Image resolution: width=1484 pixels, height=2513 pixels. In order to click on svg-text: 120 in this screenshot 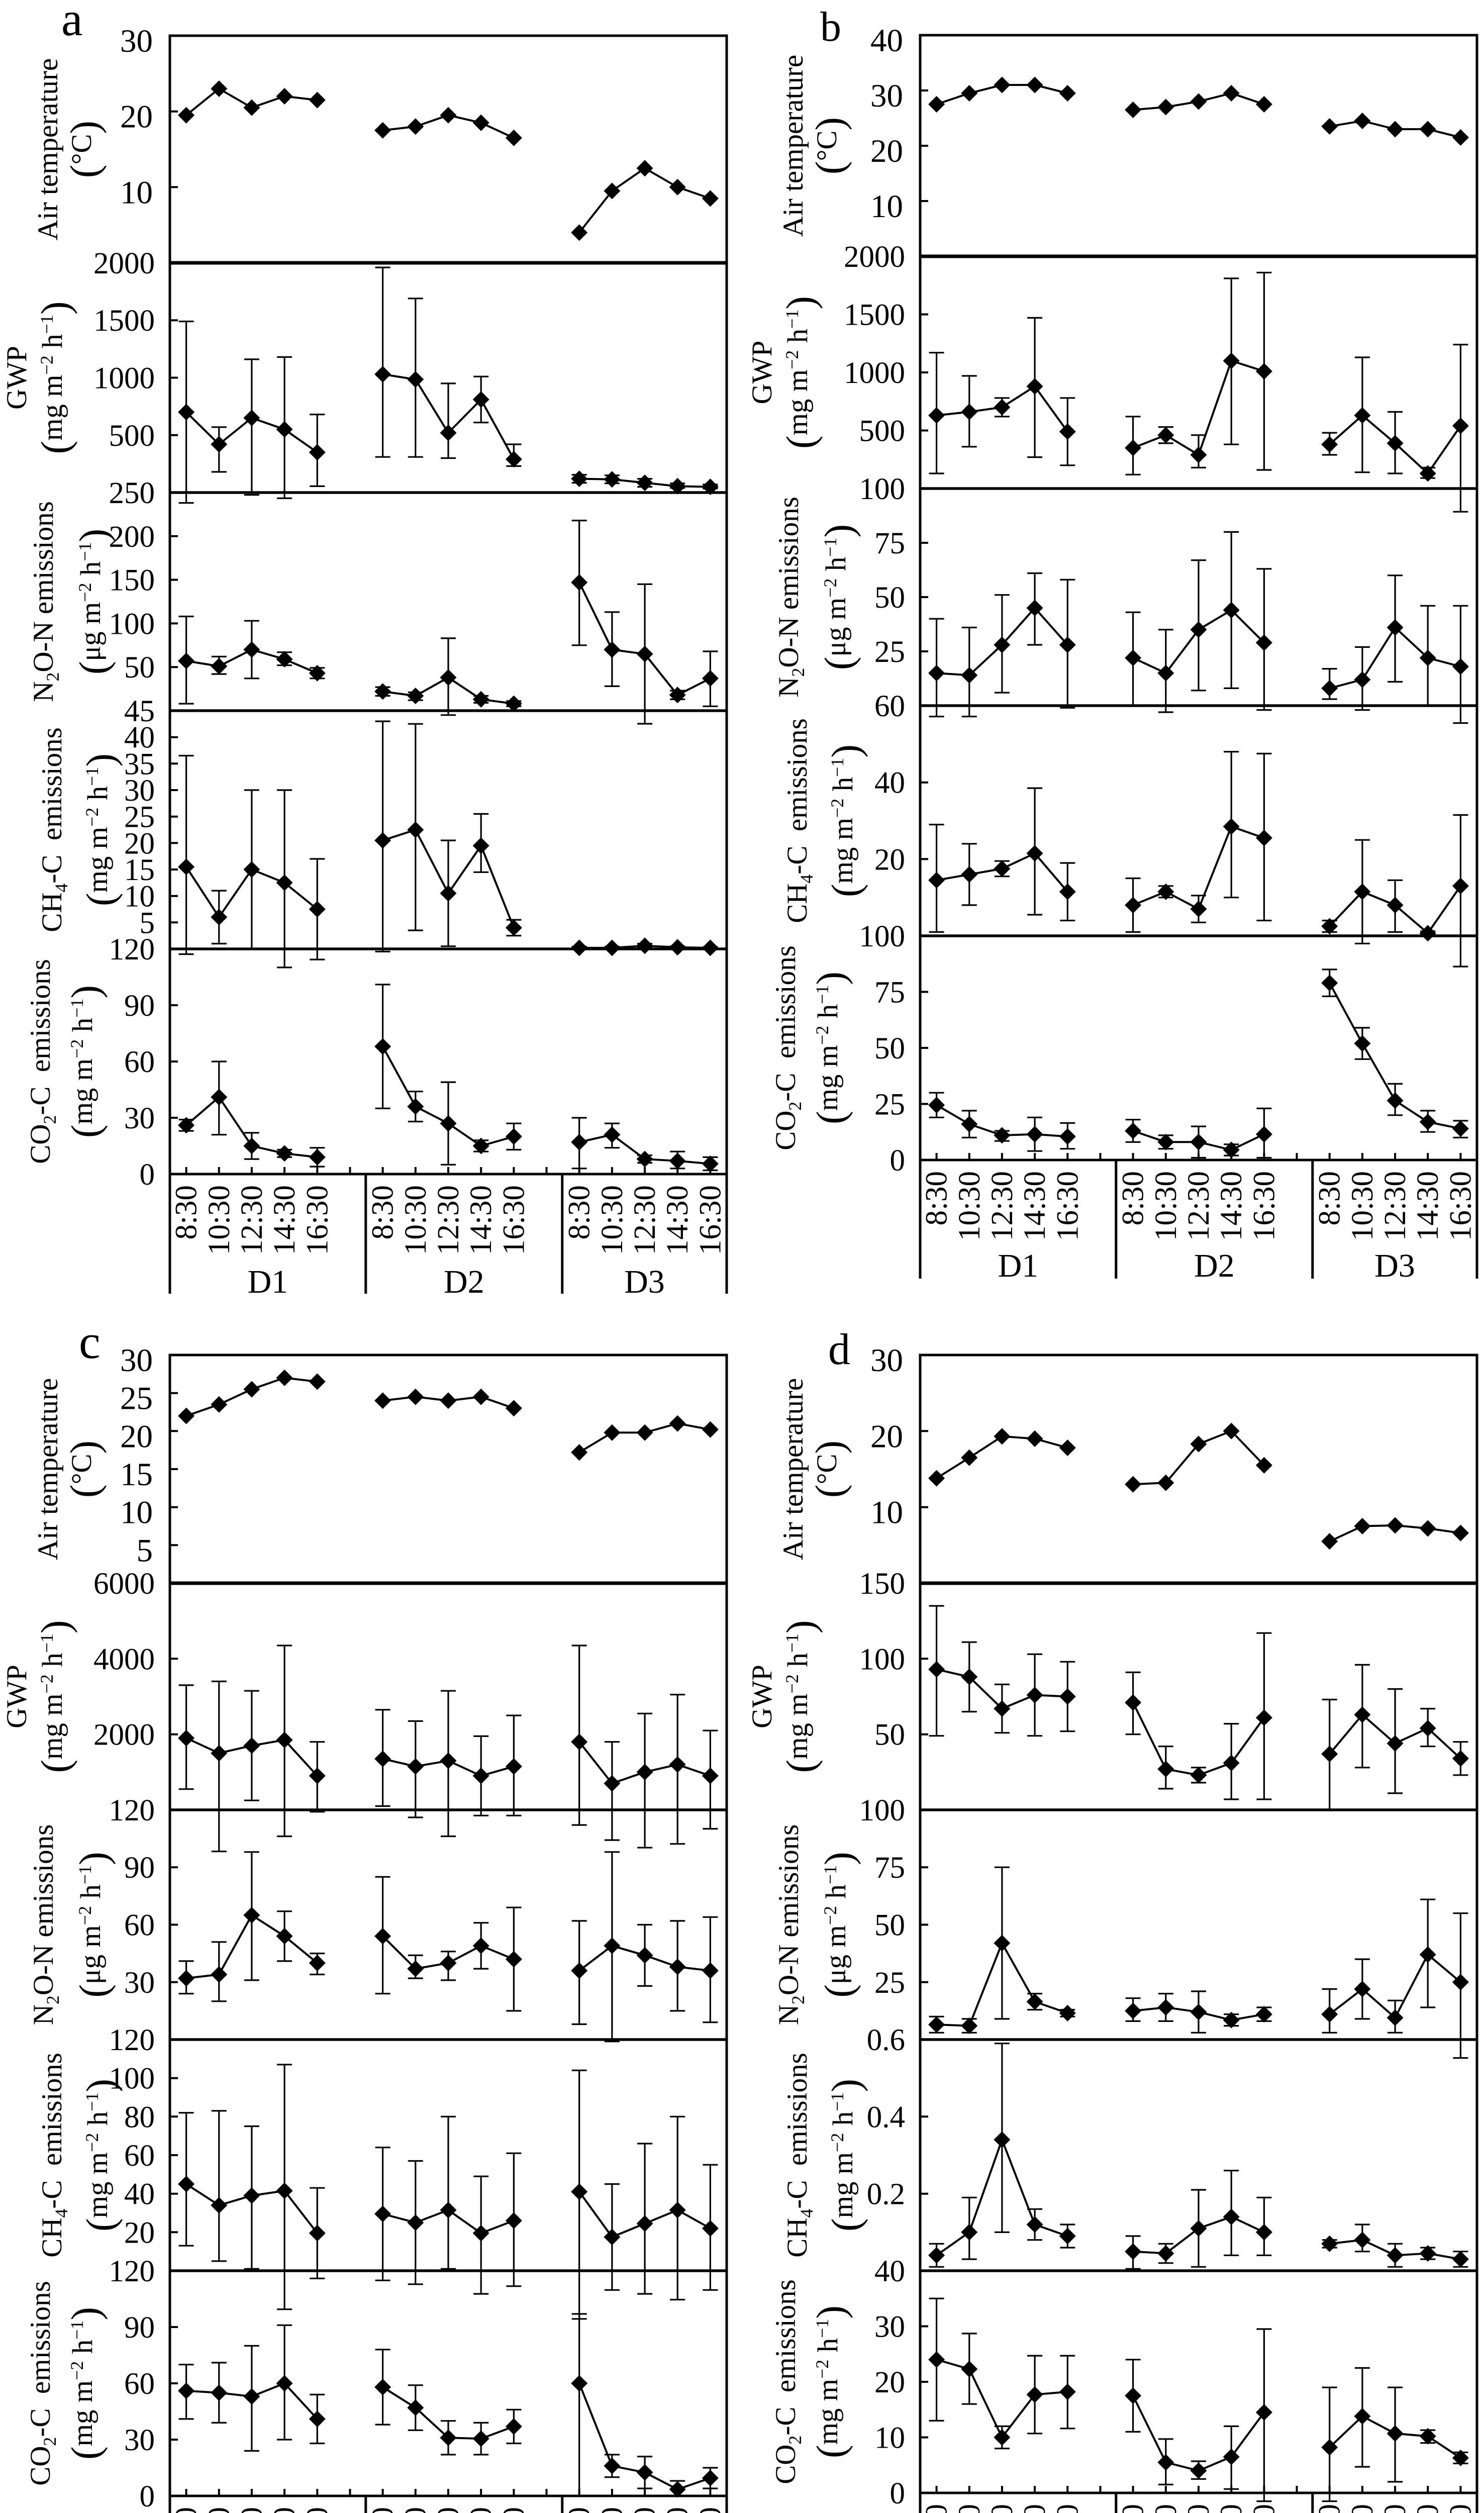, I will do `click(132, 1811)`.